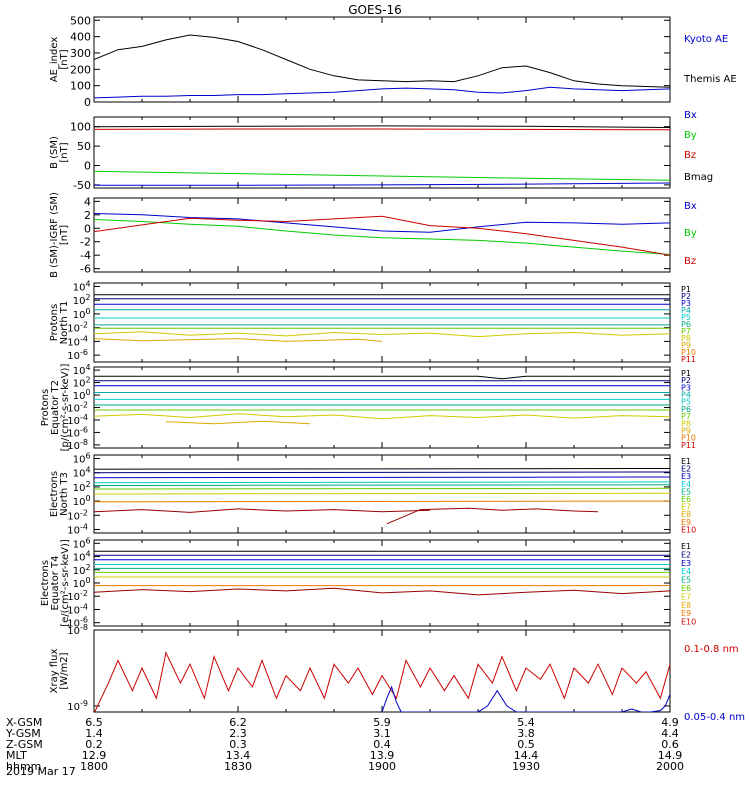 The height and width of the screenshot is (800, 750). What do you see at coordinates (714, 717) in the screenshot?
I see `legend-entry: 0.05-0.4 nm` at bounding box center [714, 717].